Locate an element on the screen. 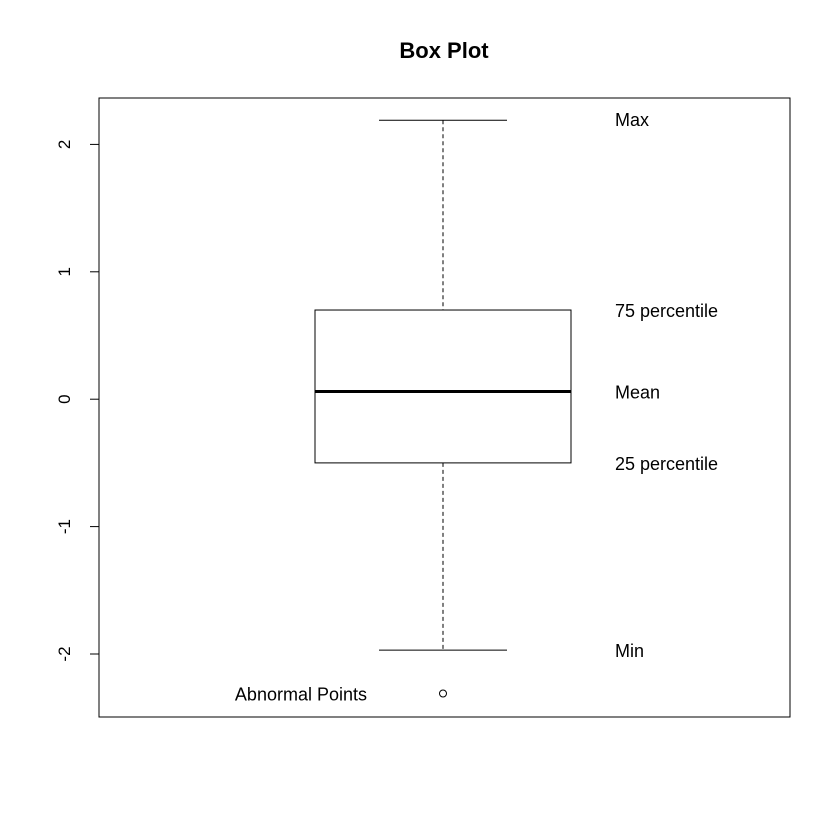 This screenshot has width=840, height=840. annotation-min: Min is located at coordinates (629, 651).